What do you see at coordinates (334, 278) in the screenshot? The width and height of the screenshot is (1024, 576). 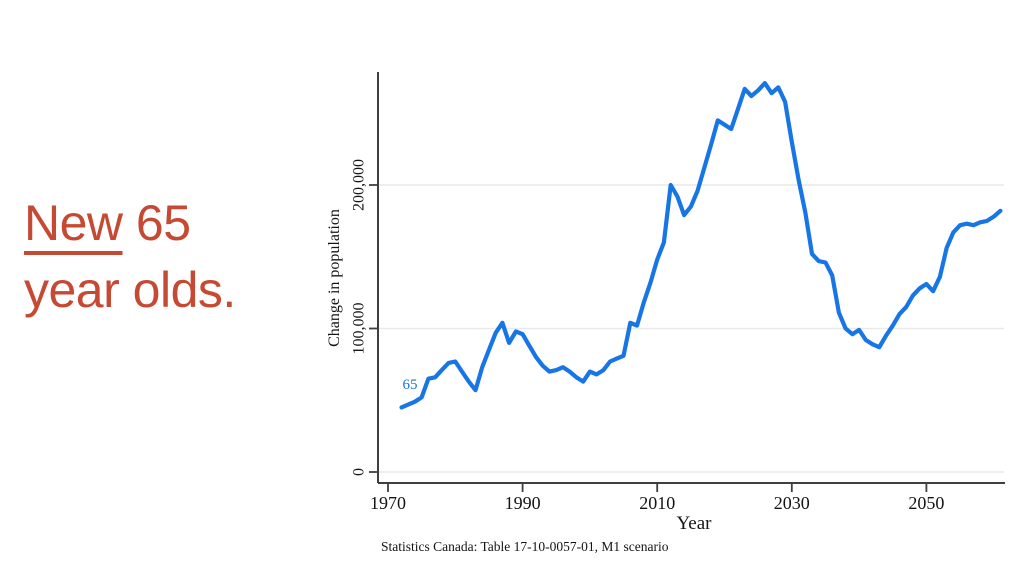 I see `y-axis-title: Change in population` at bounding box center [334, 278].